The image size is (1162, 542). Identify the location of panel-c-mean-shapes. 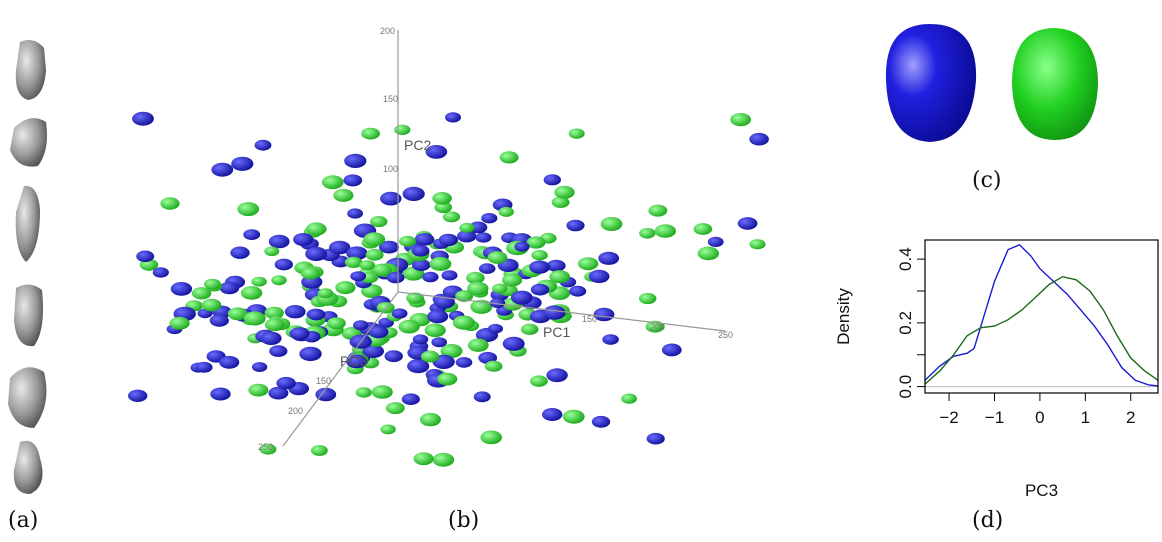
(991, 83).